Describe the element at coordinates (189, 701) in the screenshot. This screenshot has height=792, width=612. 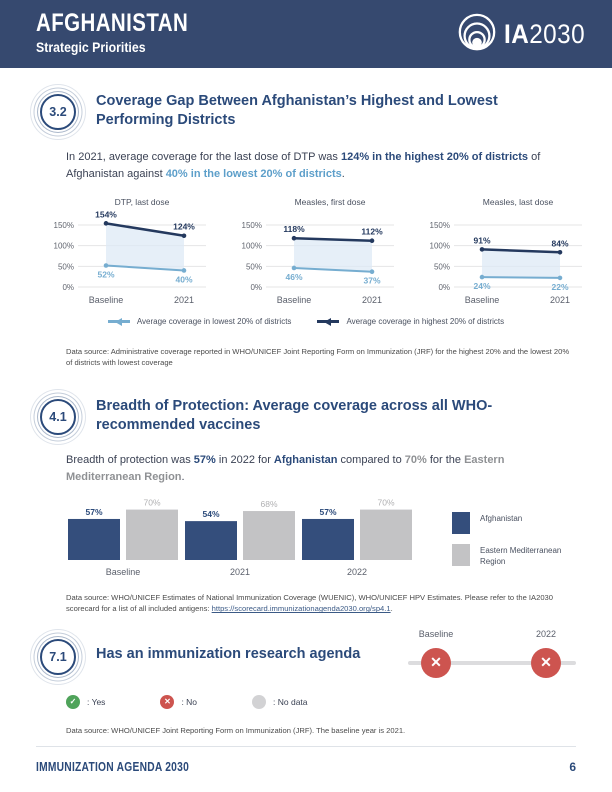
I see `legend-label: : No` at that location.